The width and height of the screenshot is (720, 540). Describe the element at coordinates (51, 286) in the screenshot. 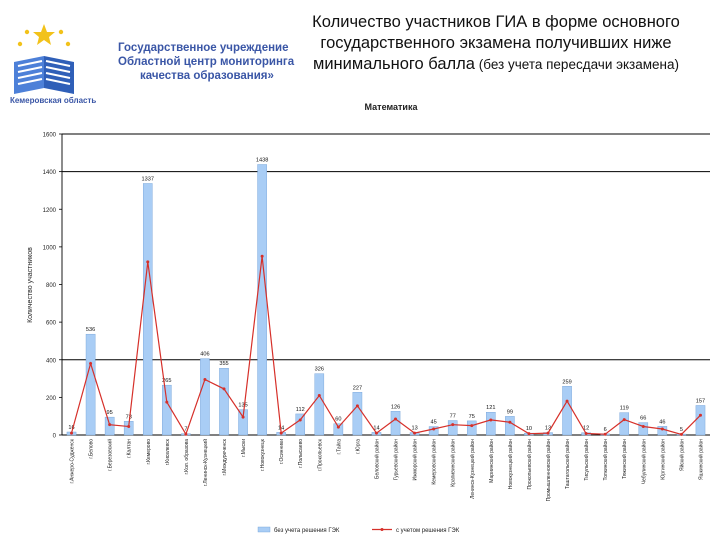

I see `y-tick-label: 800` at that location.